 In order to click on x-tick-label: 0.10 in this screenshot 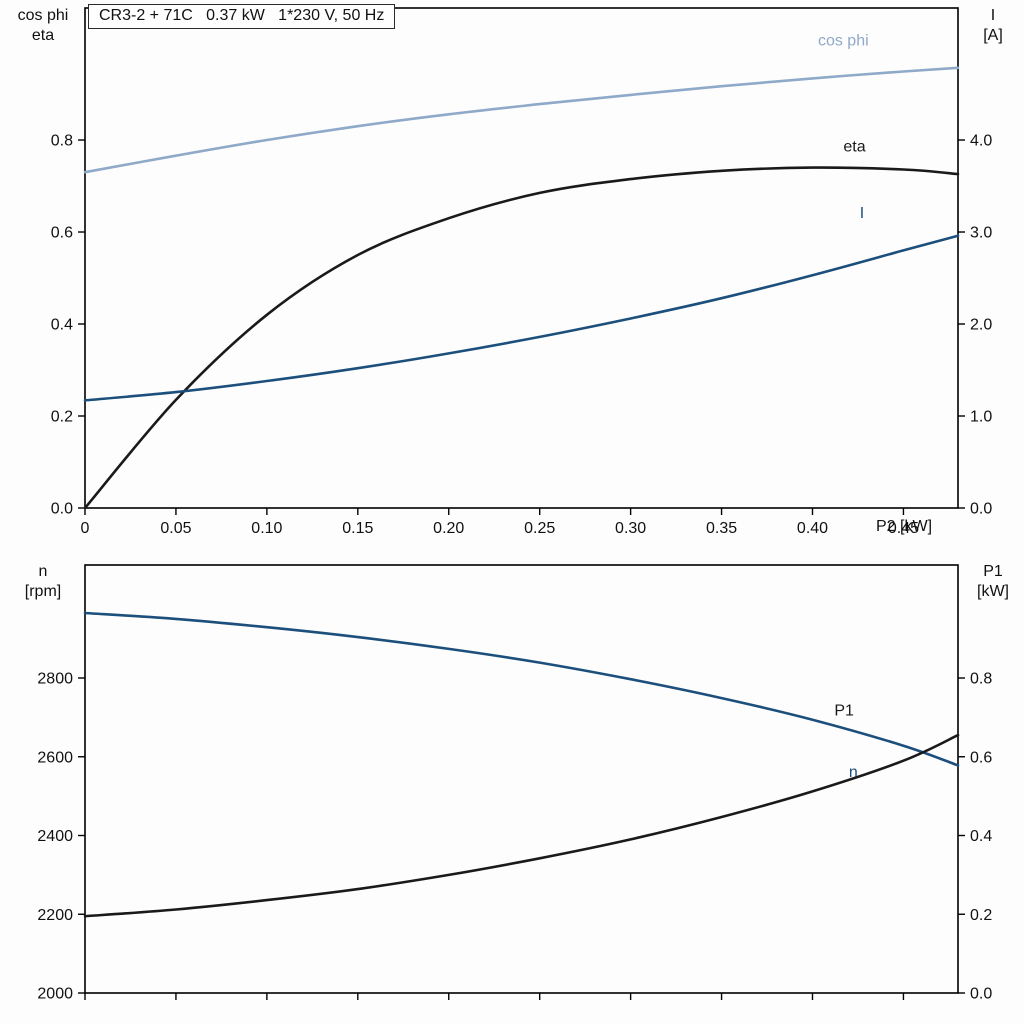, I will do `click(266, 528)`.